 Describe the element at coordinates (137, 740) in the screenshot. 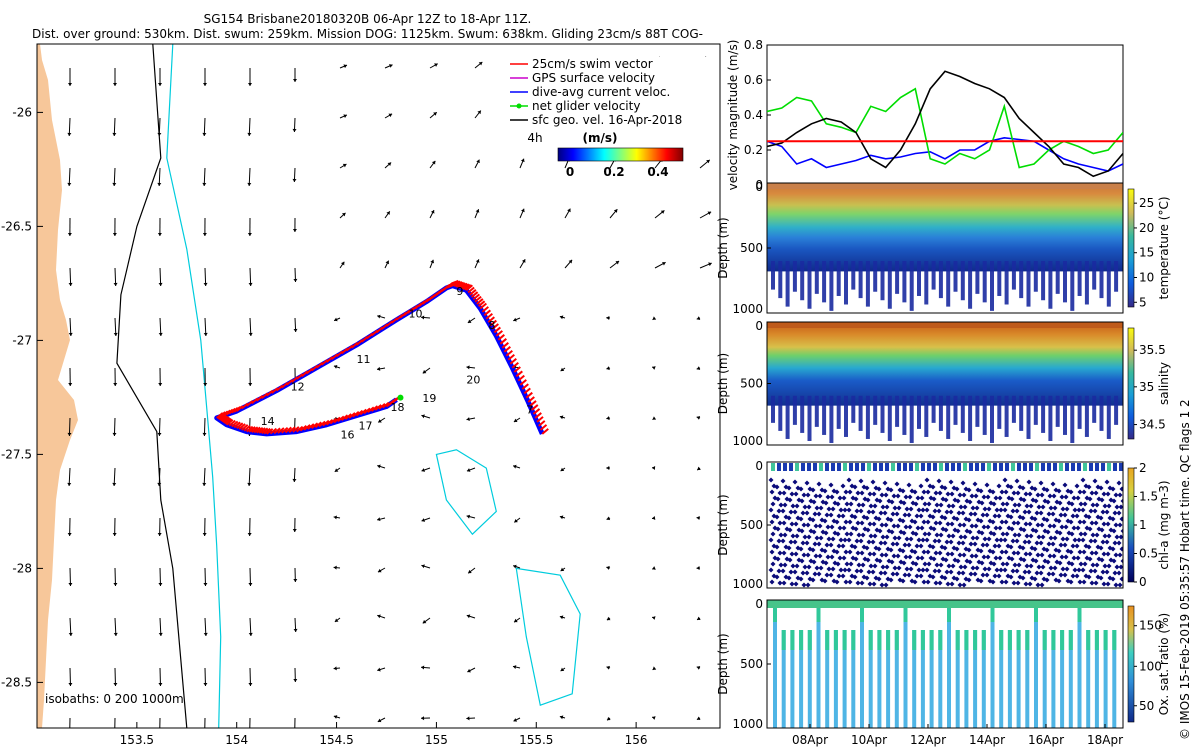

I see `map-xtick-label: 153.5` at that location.